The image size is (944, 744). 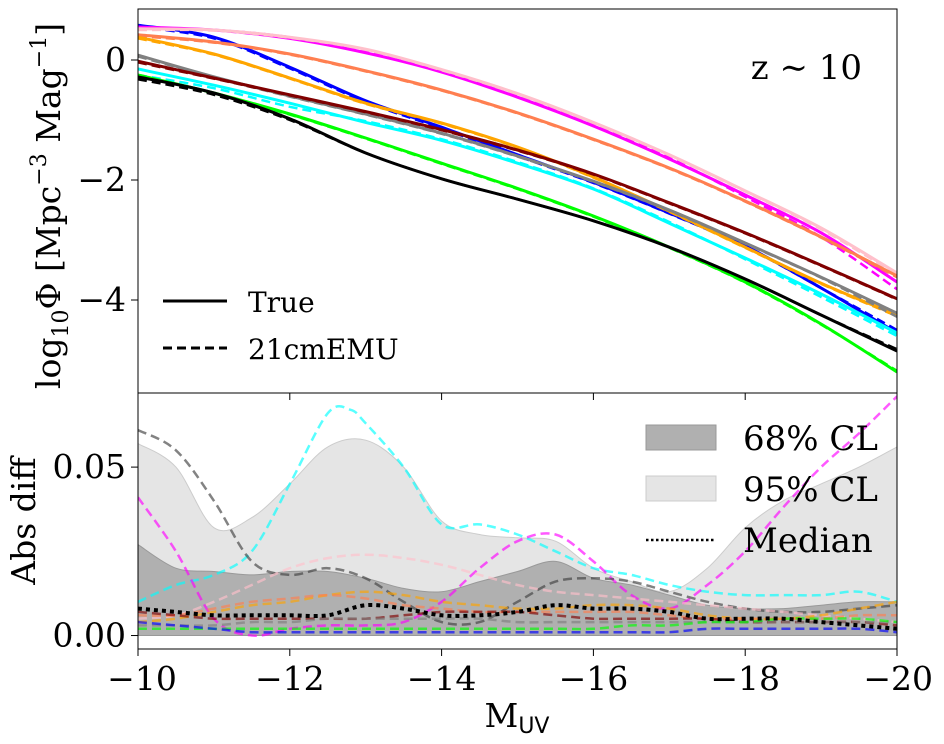 I want to click on bottom-y-axis-label: Abs diff, so click(x=23, y=520).